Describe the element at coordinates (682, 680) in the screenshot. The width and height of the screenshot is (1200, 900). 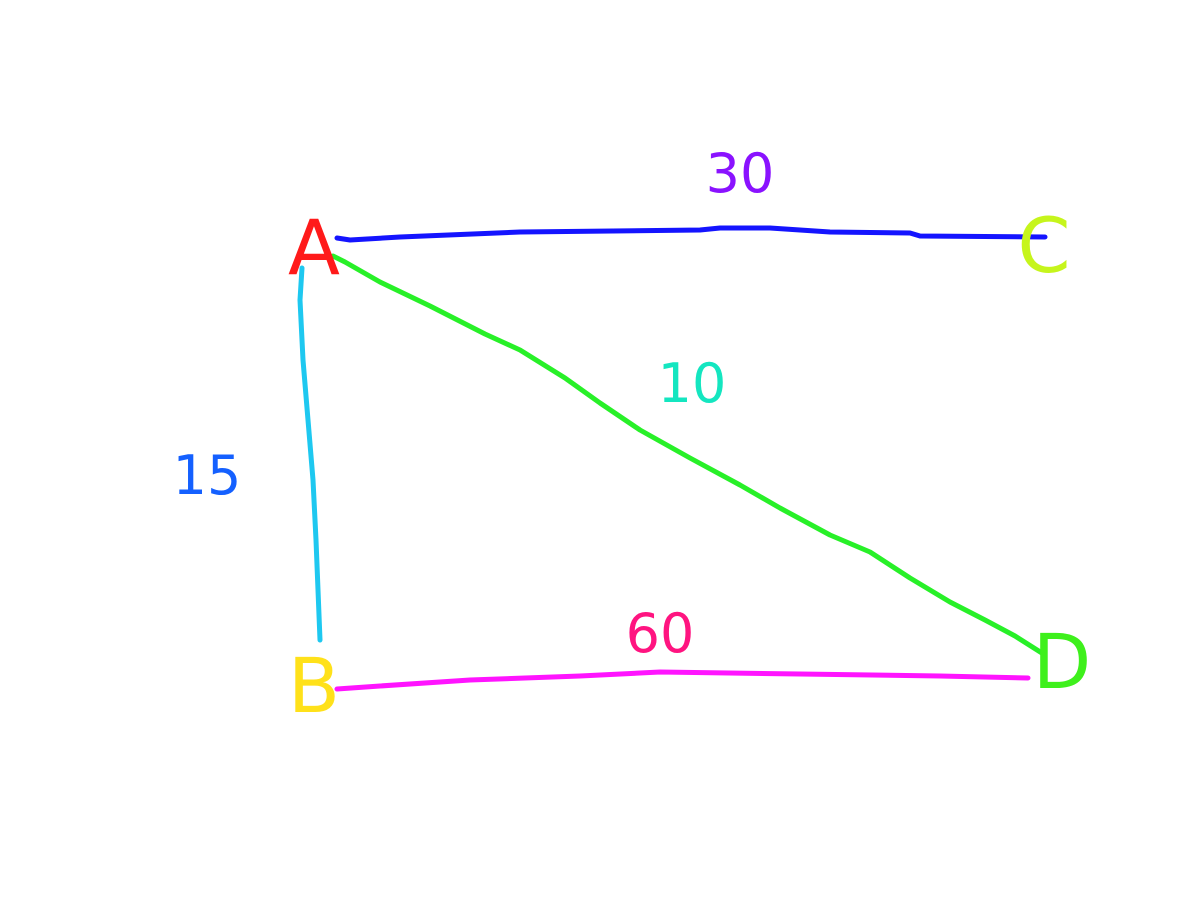
I see `edge-b-d` at that location.